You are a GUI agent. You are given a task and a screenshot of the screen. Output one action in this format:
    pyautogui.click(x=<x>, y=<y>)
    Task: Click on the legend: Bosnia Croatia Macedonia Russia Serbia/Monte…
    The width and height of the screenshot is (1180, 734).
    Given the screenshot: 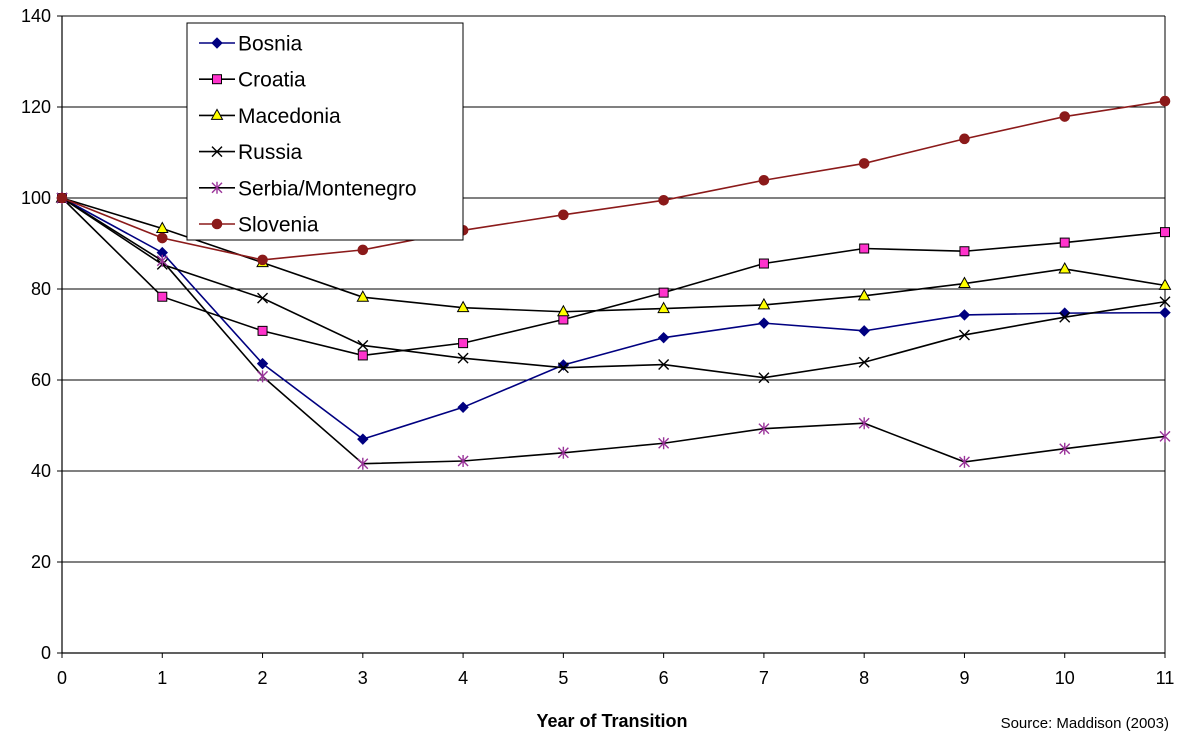 What is the action you would take?
    pyautogui.click(x=325, y=131)
    